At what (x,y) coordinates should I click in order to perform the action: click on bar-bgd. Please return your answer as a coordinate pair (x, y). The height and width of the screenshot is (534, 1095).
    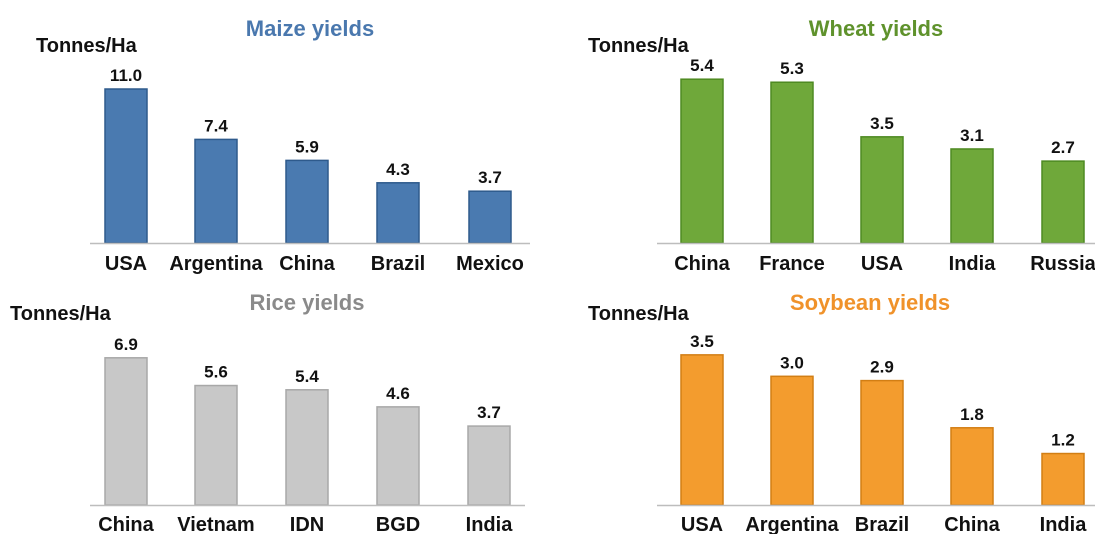
    Looking at the image, I should click on (398, 456).